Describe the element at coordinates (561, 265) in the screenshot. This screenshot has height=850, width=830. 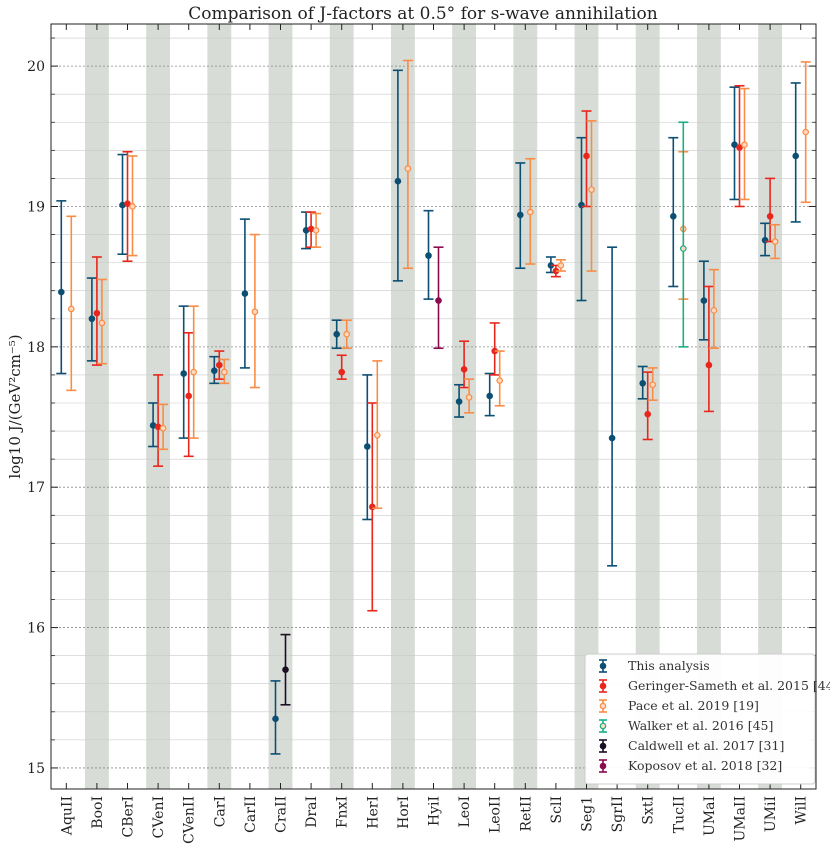
I see `data-point-SclI` at that location.